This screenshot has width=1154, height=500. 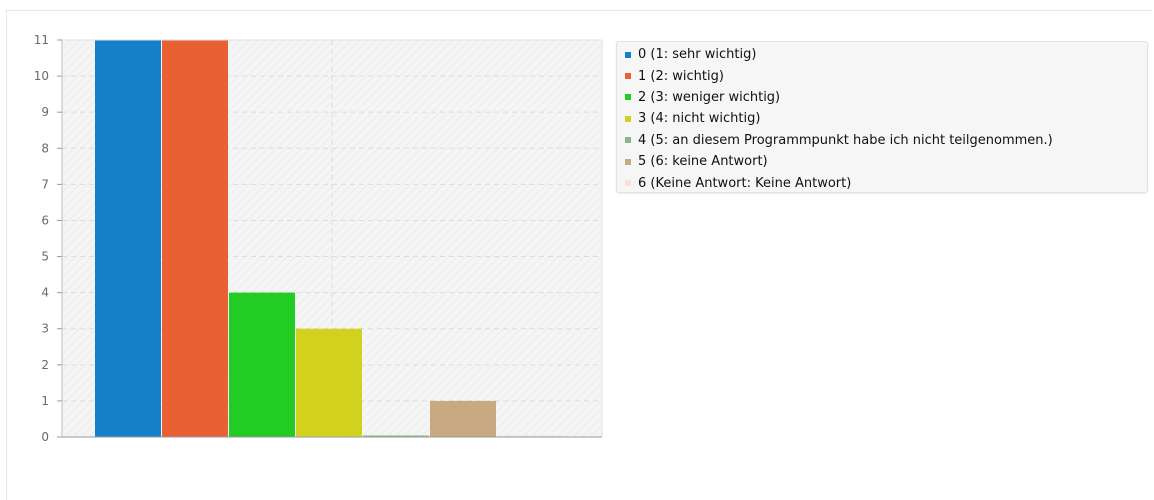 I want to click on legend-item: 1 (2: wichtig), so click(x=886, y=75).